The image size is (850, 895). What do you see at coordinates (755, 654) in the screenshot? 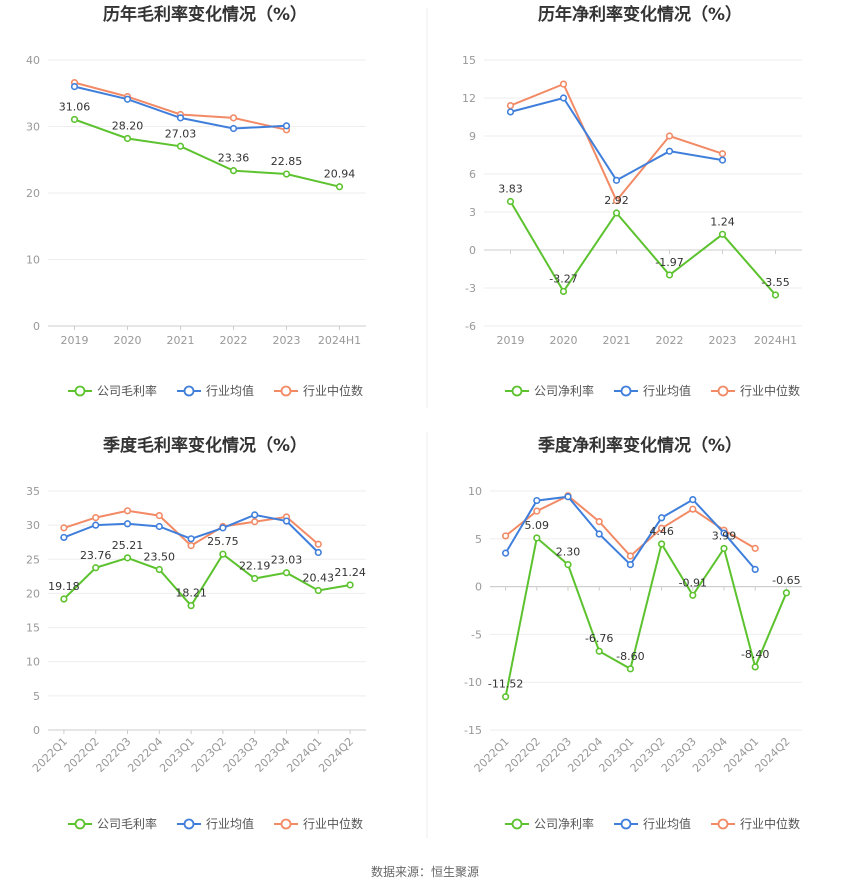
I see `data-label: -8.40` at bounding box center [755, 654].